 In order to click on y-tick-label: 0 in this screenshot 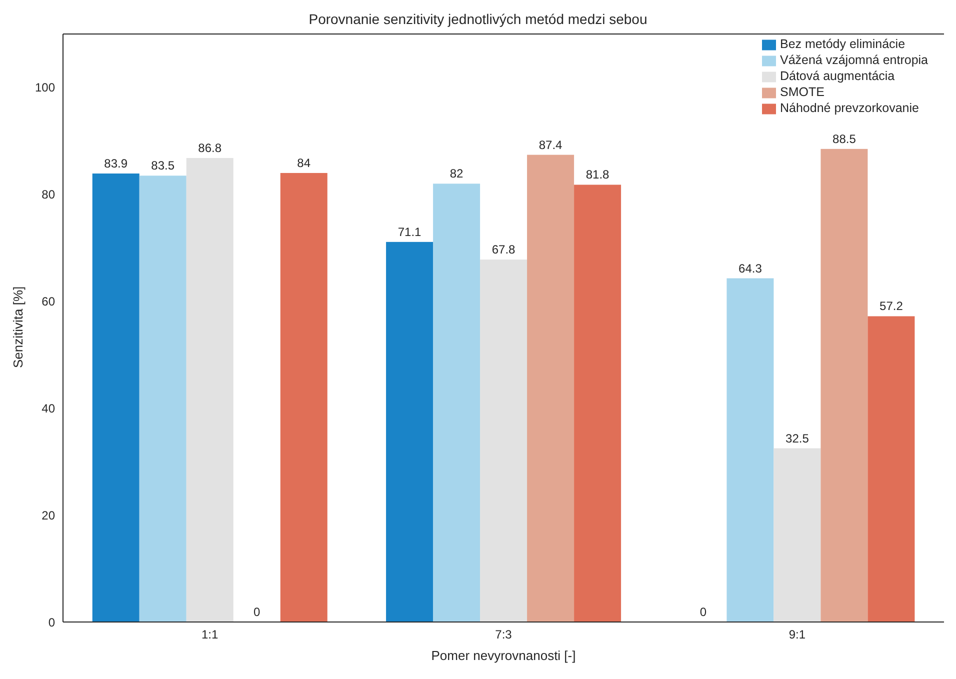, I will do `click(52, 622)`.